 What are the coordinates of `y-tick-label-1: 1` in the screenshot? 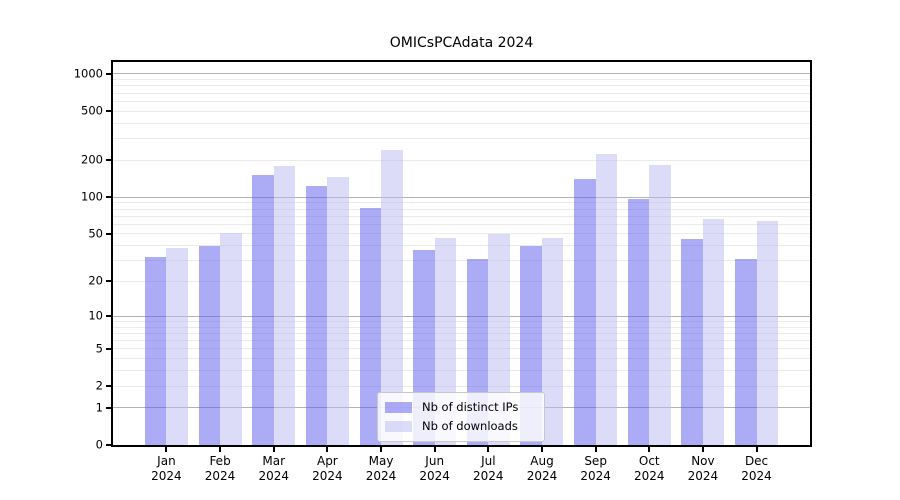 It's located at (99, 407).